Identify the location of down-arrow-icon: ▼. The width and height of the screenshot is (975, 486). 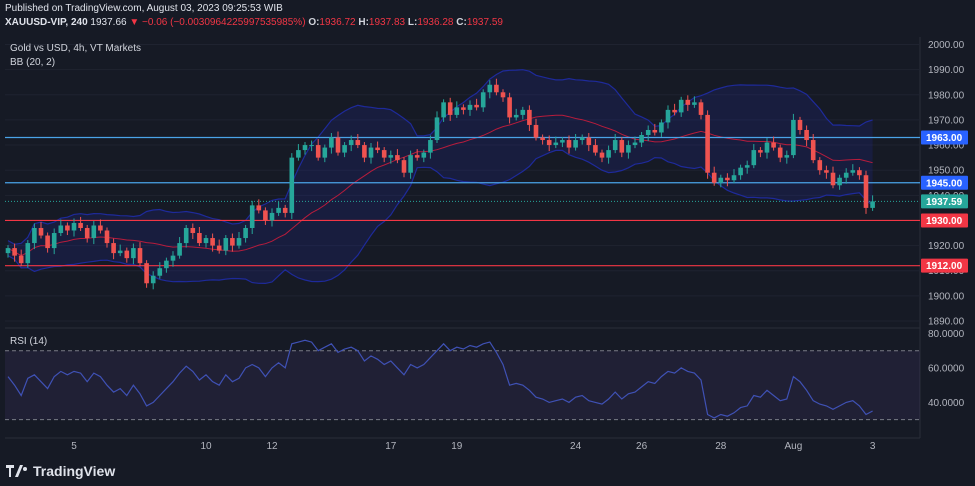
(134, 22).